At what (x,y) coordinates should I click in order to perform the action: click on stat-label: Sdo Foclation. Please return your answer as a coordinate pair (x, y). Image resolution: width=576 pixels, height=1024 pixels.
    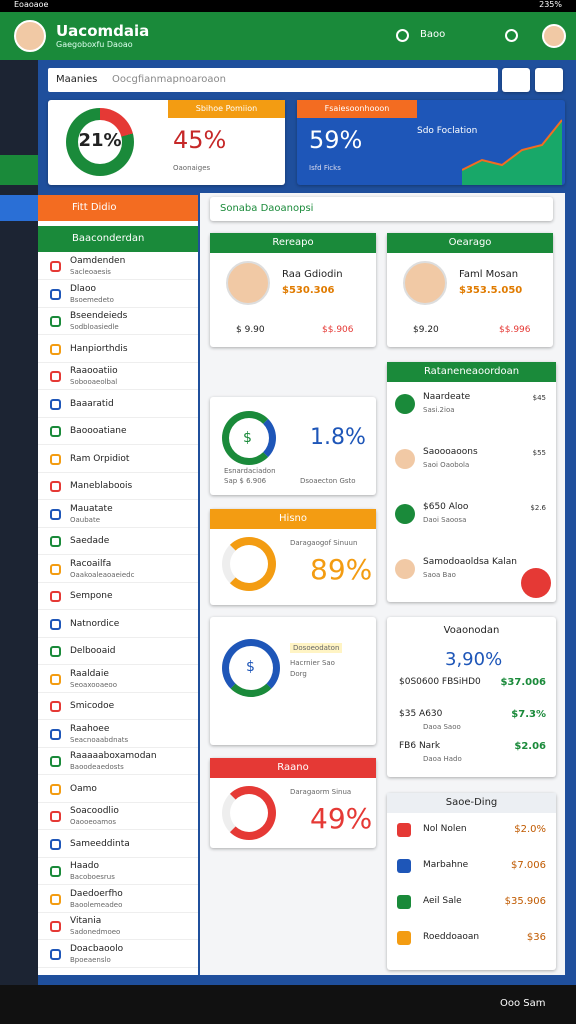
    Looking at the image, I should click on (447, 131).